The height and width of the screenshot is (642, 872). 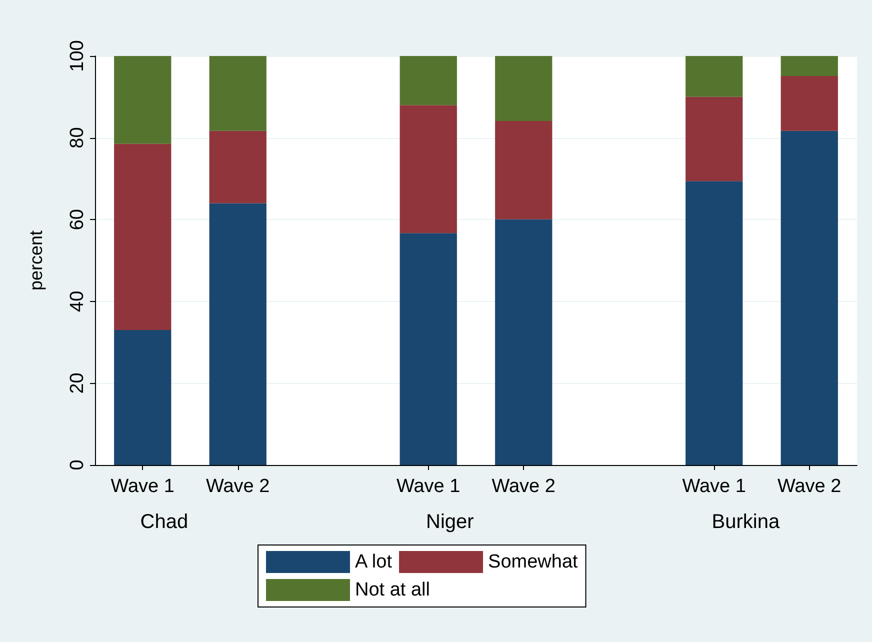 I want to click on text: Burkina, so click(x=746, y=522).